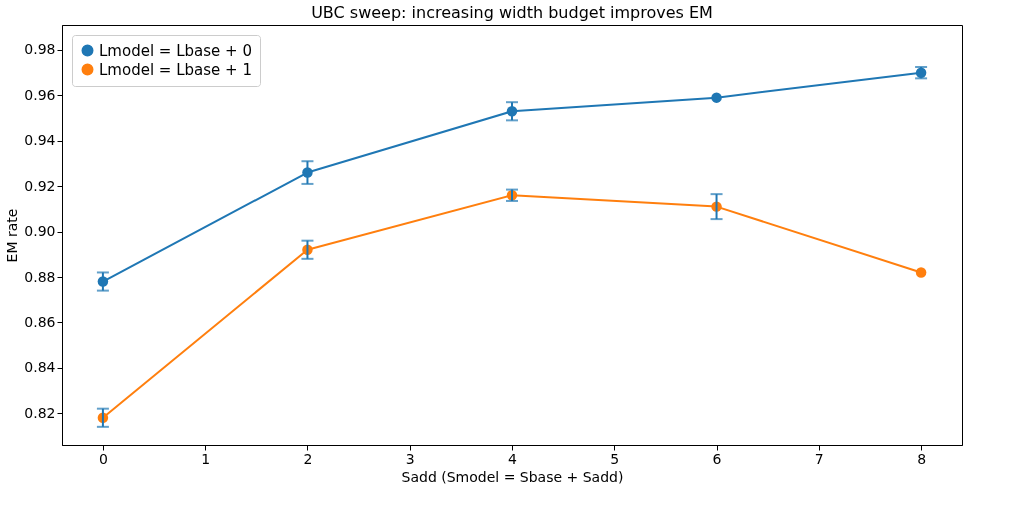 The image size is (1026, 518). I want to click on x-tick-label: 4, so click(513, 458).